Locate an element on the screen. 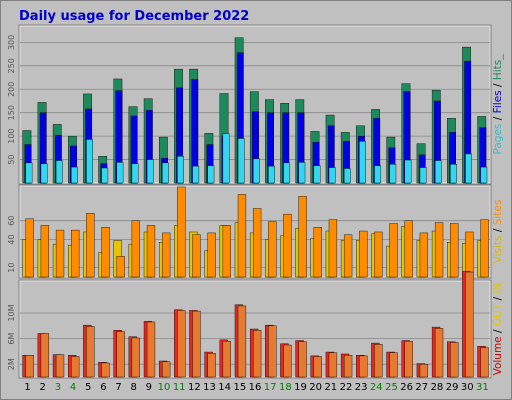 The width and height of the screenshot is (512, 400). x-tick-label-day-1: 1 is located at coordinates (27, 387).